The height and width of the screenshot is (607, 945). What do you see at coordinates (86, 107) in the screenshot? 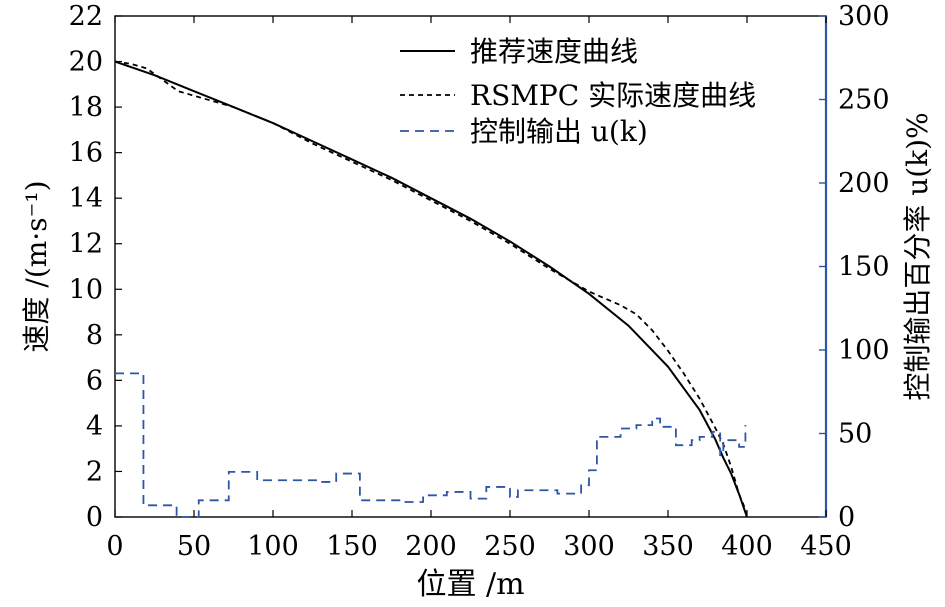
I see `y-left-tick-label: 18` at bounding box center [86, 107].